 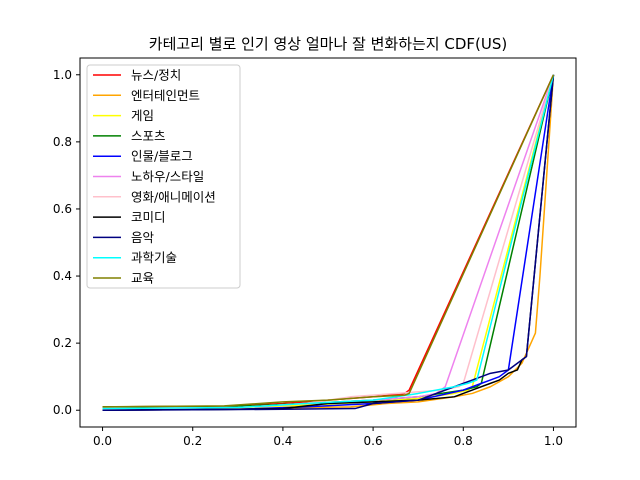 I want to click on legend-label: 과학기술, so click(x=154, y=257).